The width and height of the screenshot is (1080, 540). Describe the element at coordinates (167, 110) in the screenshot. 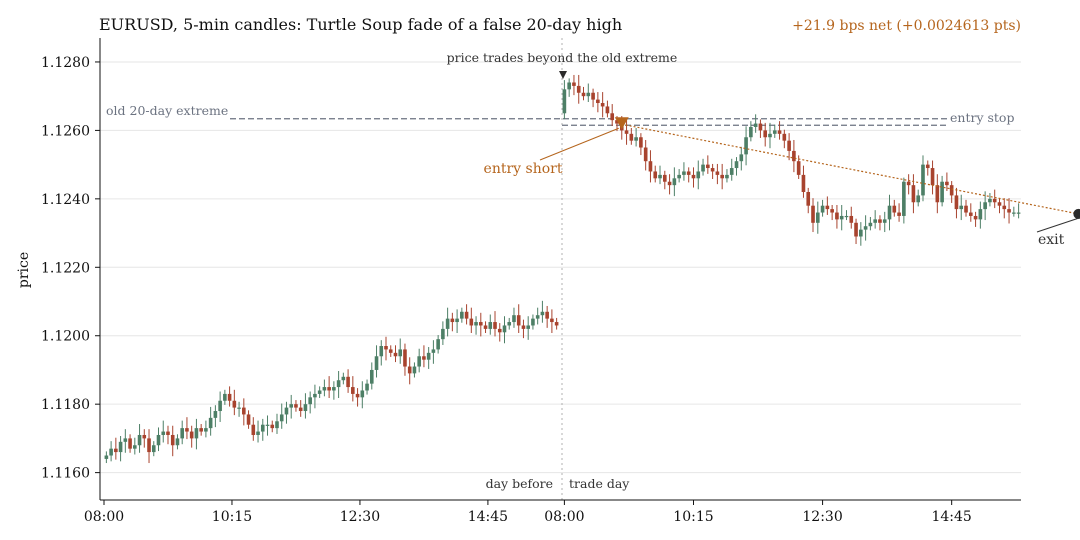

I see `old-extreme-label: old 20-day extreme` at that location.